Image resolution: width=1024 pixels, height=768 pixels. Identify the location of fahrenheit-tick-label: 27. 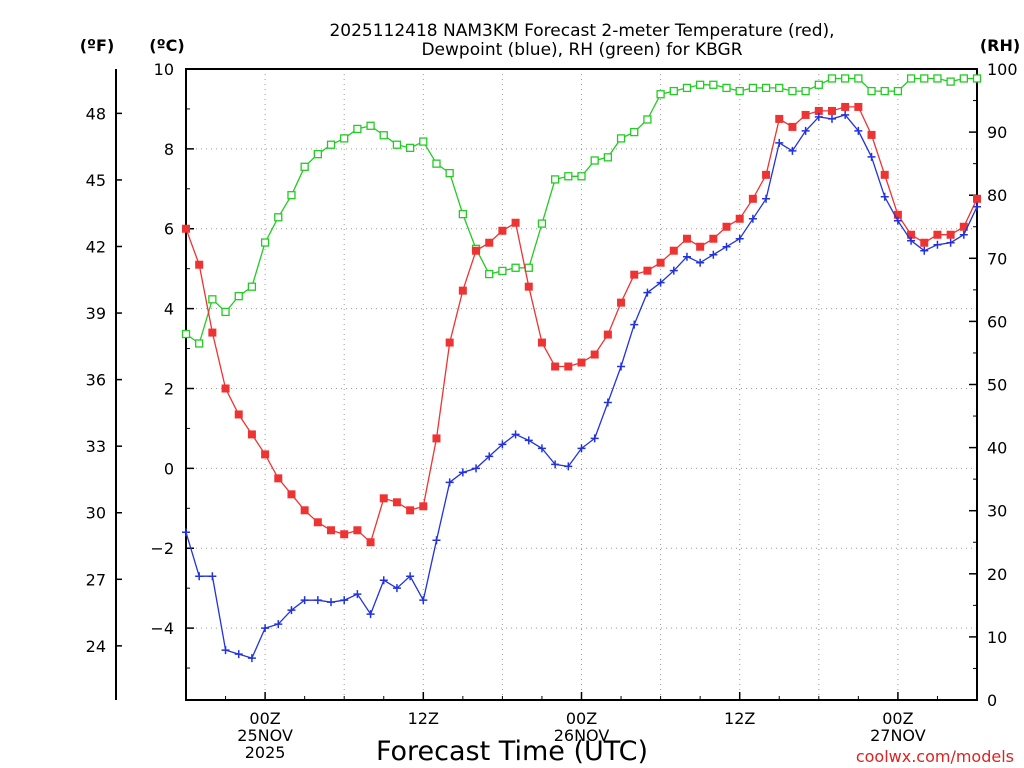
(96, 579).